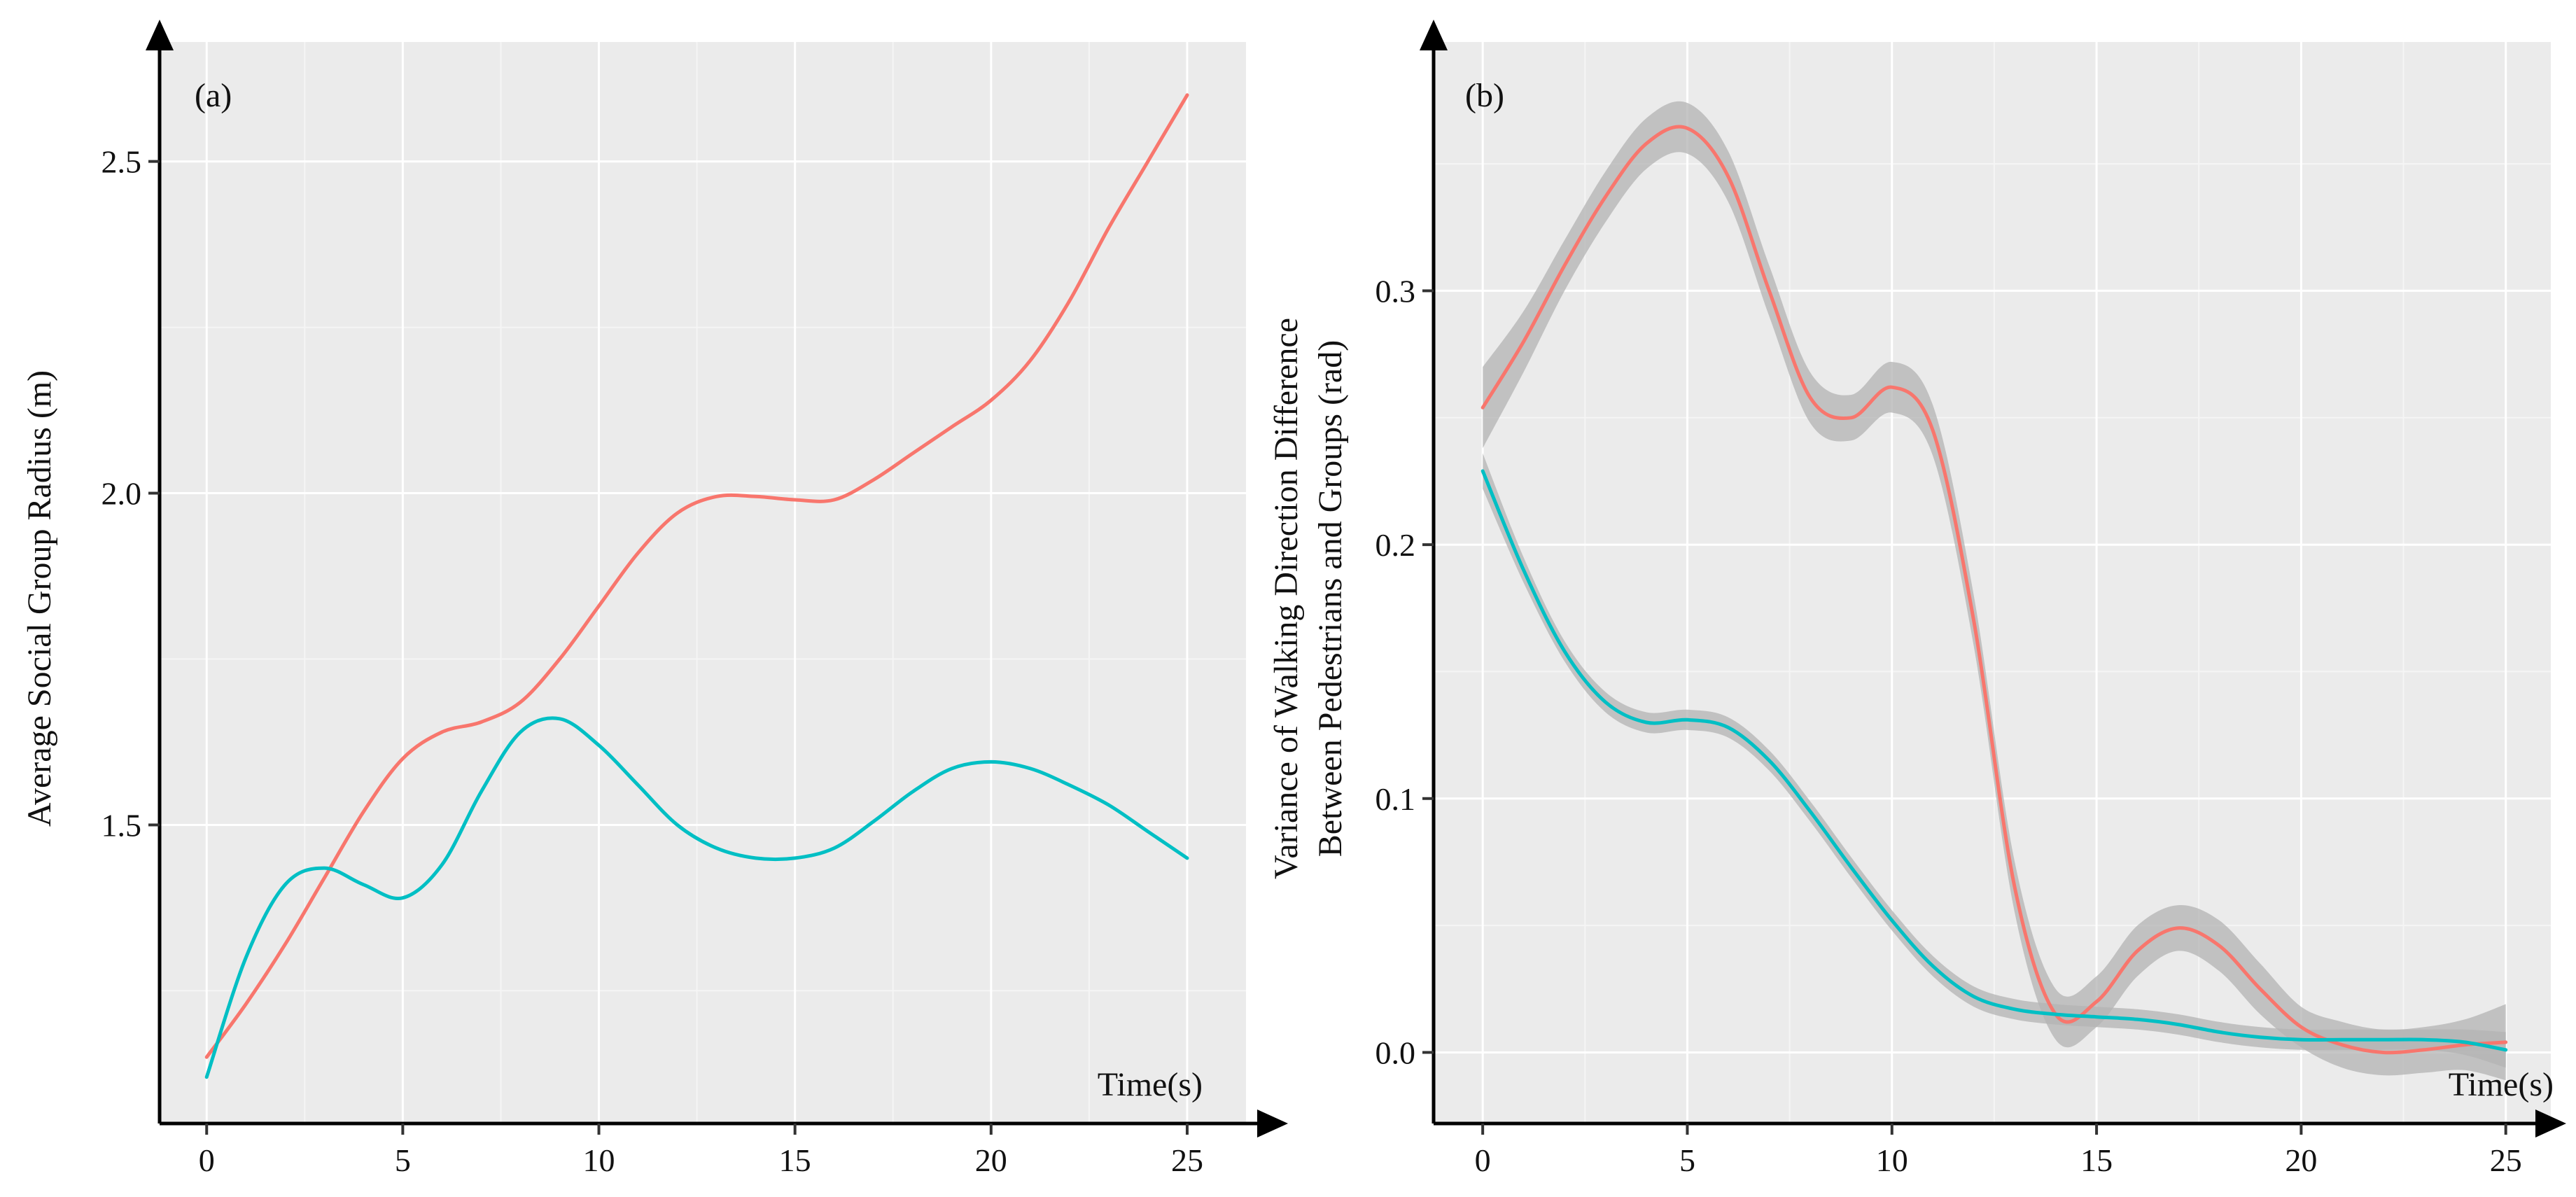  What do you see at coordinates (1396, 1052) in the screenshot?
I see `y-tick-label: 0.0` at bounding box center [1396, 1052].